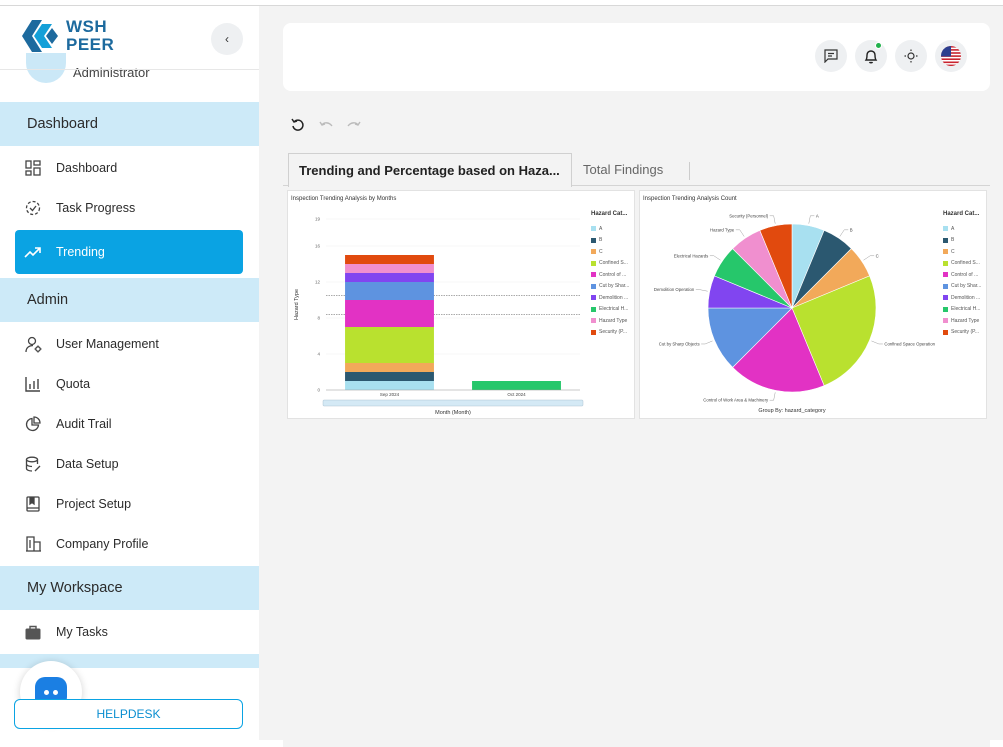 The image size is (1003, 747). What do you see at coordinates (129, 300) in the screenshot?
I see `section-admin: Admin` at bounding box center [129, 300].